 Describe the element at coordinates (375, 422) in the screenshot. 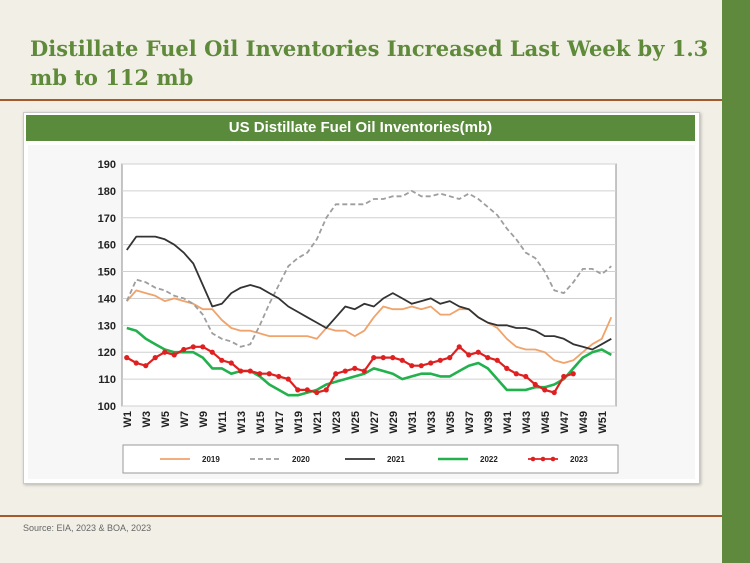

I see `x-tick-label: W27` at that location.